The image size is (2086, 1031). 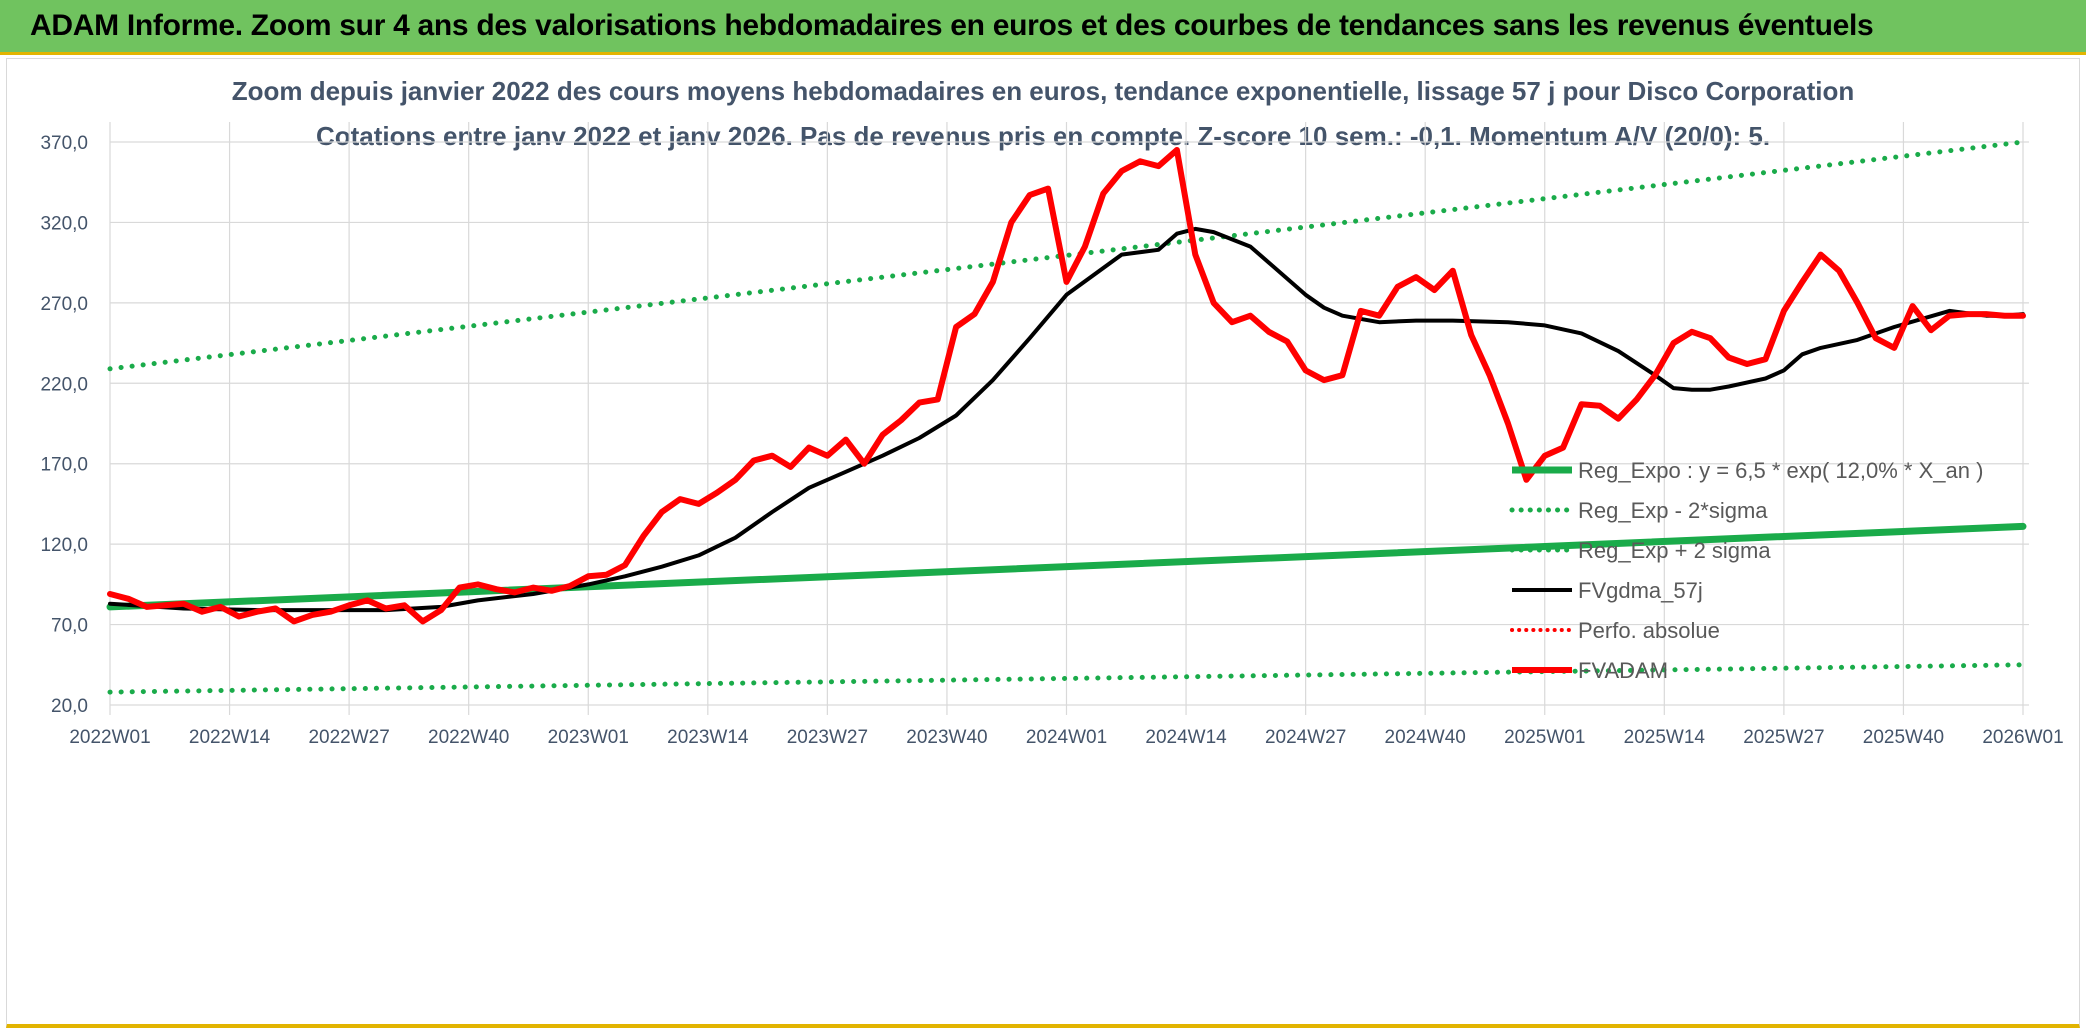 I want to click on series-reg-expo, so click(x=1066, y=566).